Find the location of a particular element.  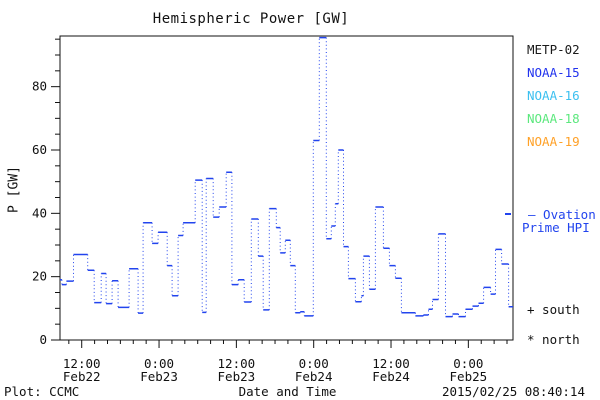

x-axis-label: Date and Time is located at coordinates (287, 391).